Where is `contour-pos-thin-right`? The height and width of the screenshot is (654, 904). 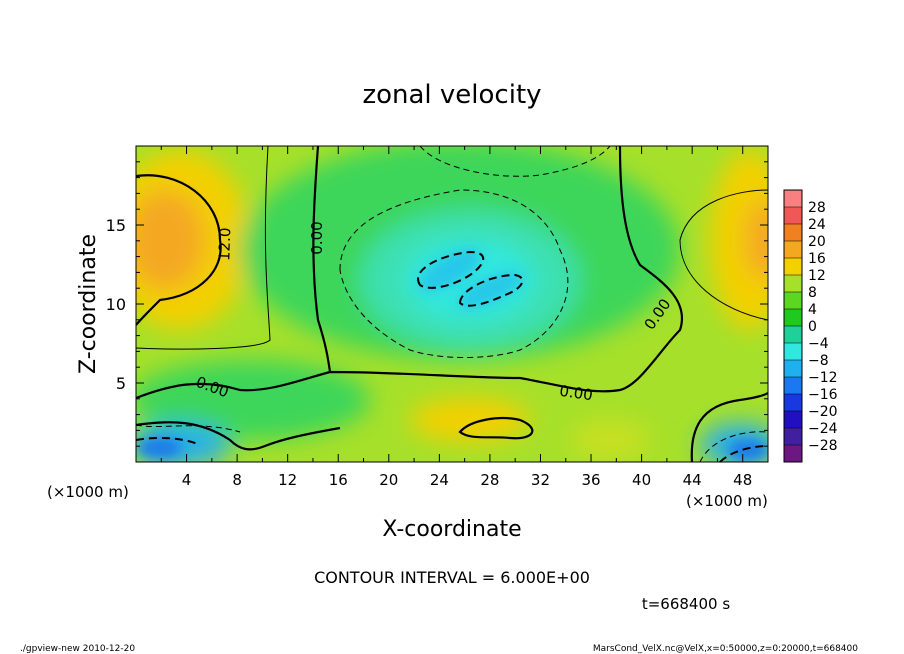
contour-pos-thin-right is located at coordinates (723, 255).